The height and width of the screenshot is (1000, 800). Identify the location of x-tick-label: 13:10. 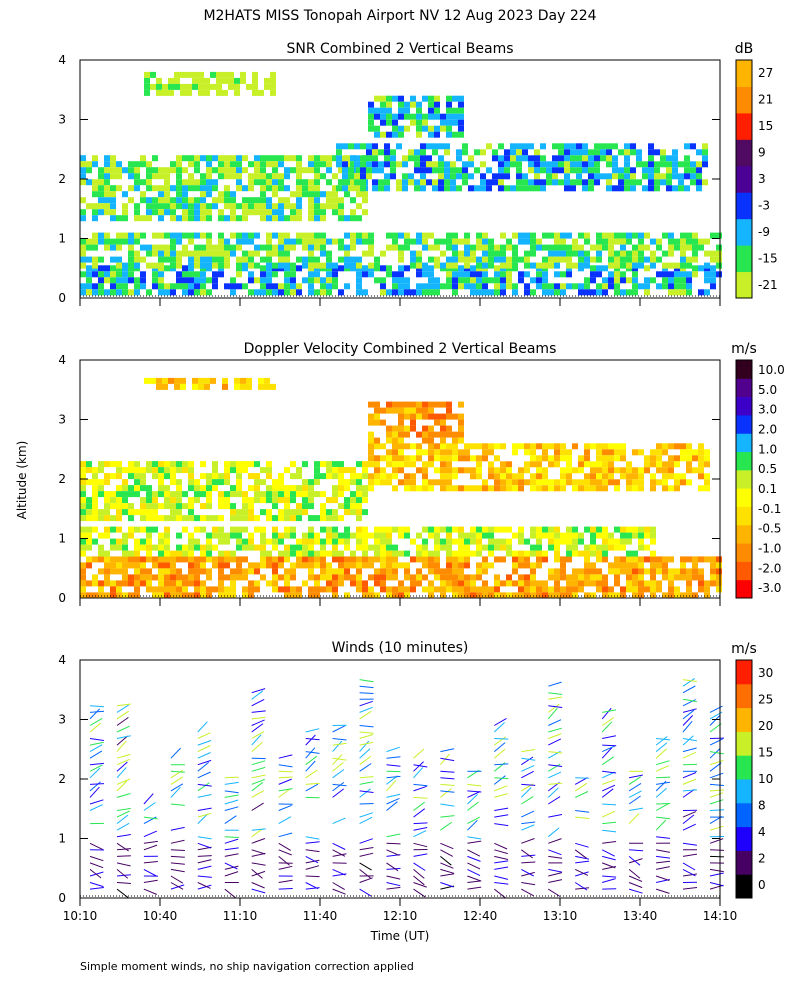
(560, 916).